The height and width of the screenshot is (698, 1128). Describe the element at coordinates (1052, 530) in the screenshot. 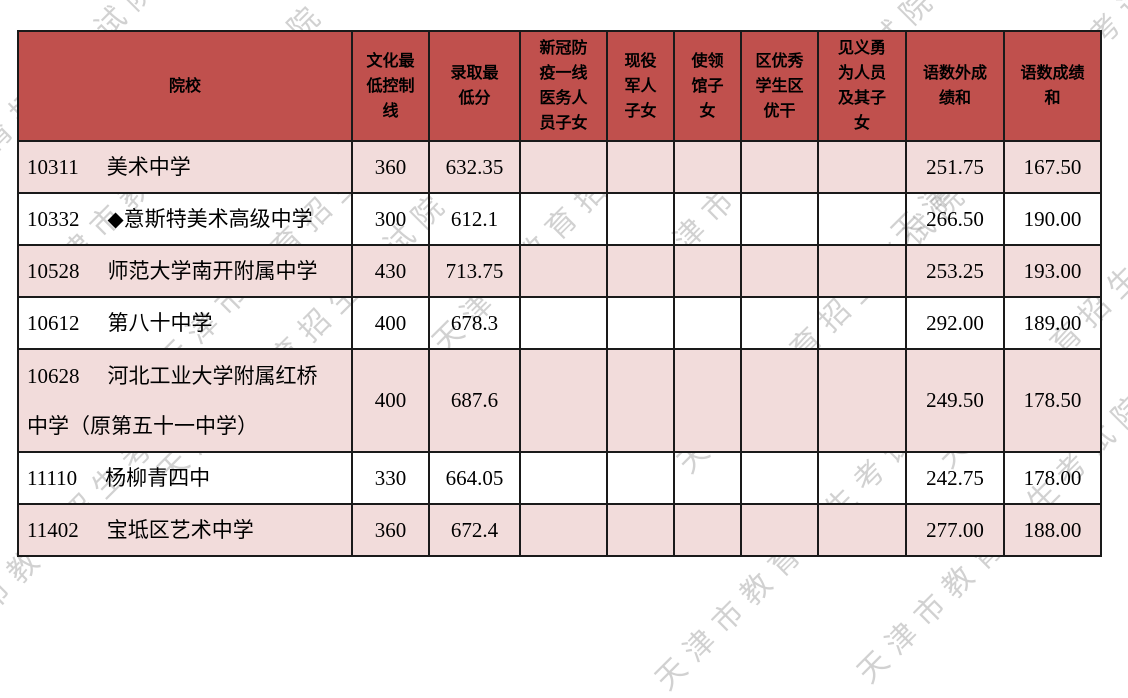

I see `cell-chn-math-sum: 188.00` at that location.